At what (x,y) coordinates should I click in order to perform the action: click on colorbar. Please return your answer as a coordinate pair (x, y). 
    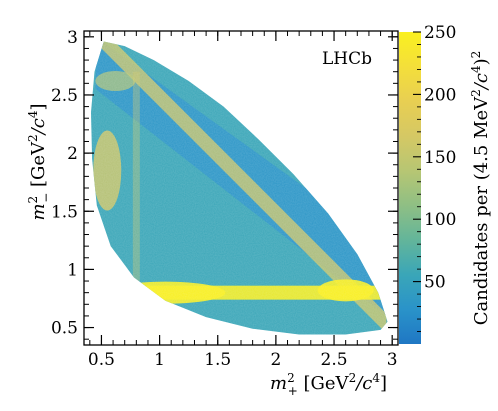
    Looking at the image, I should click on (410, 188).